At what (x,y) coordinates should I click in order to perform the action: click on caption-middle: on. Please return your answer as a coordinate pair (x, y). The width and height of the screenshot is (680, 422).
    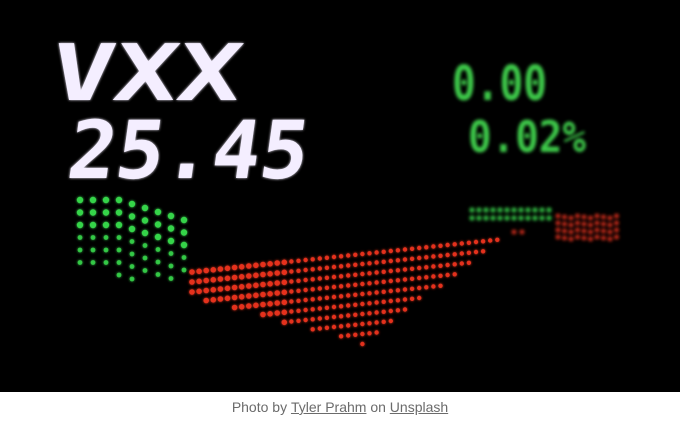
    Looking at the image, I should click on (378, 407).